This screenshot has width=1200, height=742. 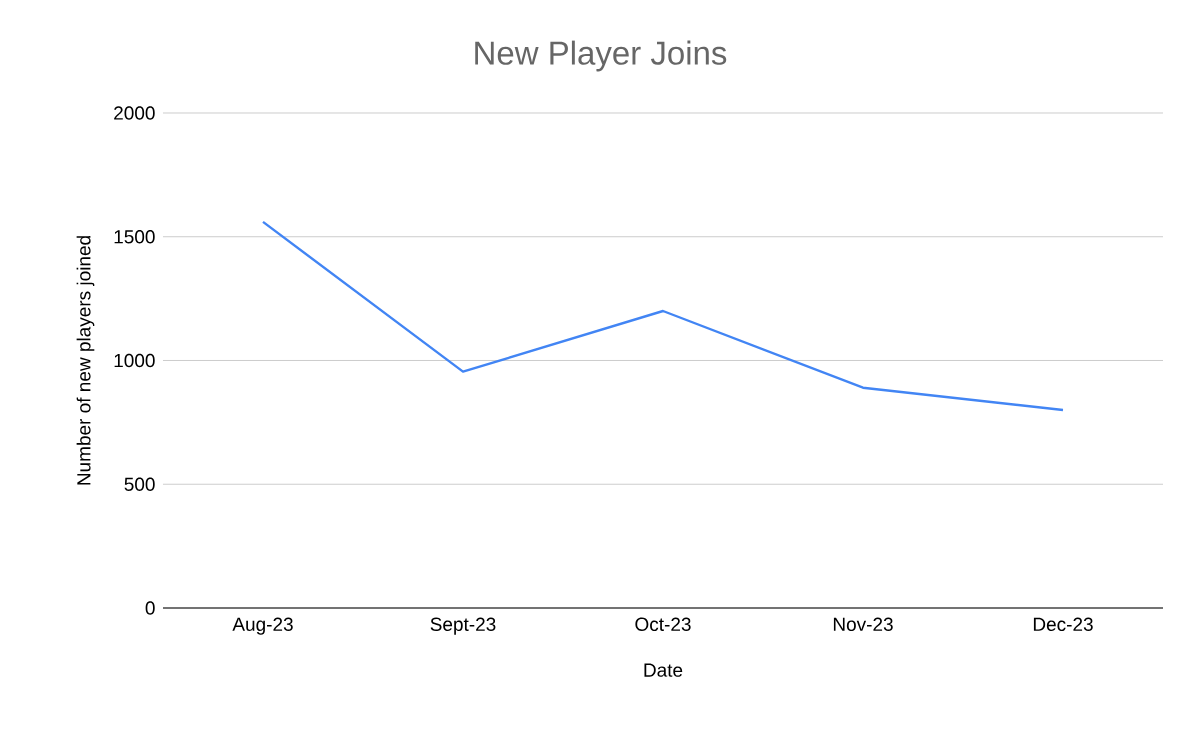 I want to click on y-axis-title: Number of new players joined, so click(x=85, y=360).